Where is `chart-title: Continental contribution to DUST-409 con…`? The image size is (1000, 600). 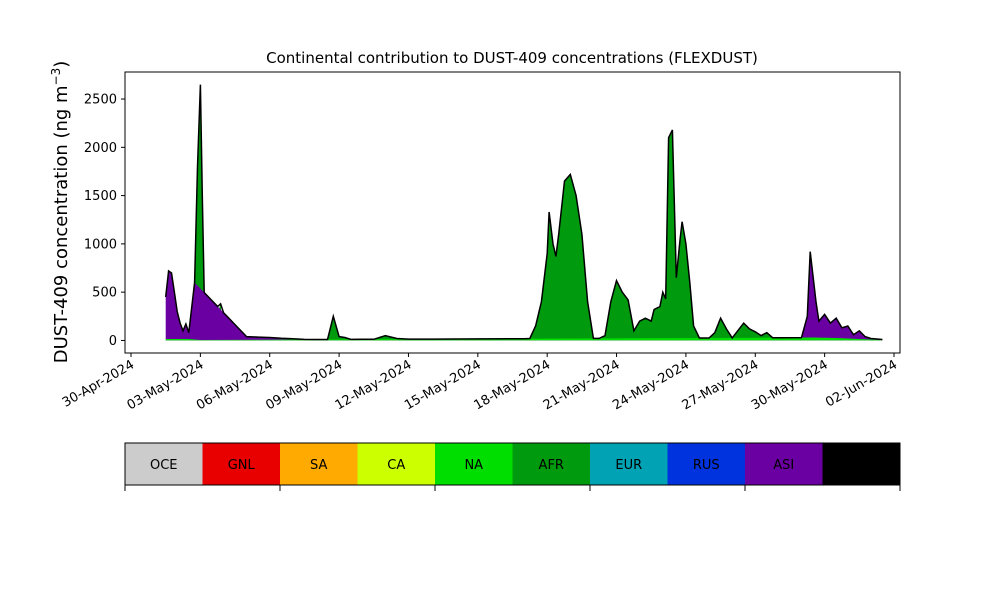
chart-title: Continental contribution to DUST-409 con… is located at coordinates (512, 58).